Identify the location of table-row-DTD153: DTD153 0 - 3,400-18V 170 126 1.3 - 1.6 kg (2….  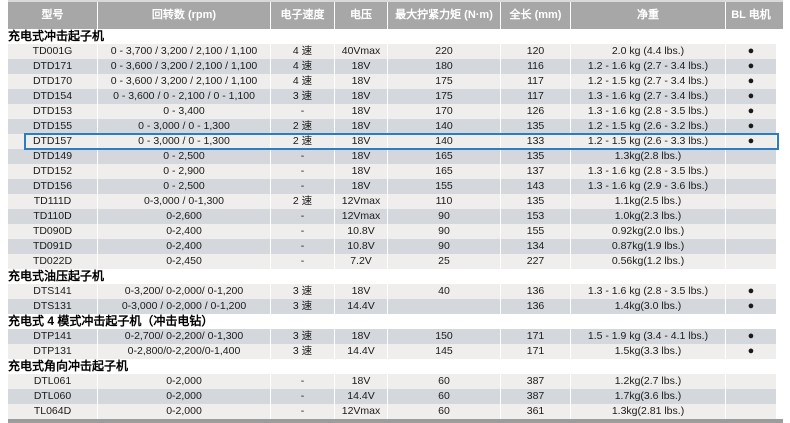
(395, 111).